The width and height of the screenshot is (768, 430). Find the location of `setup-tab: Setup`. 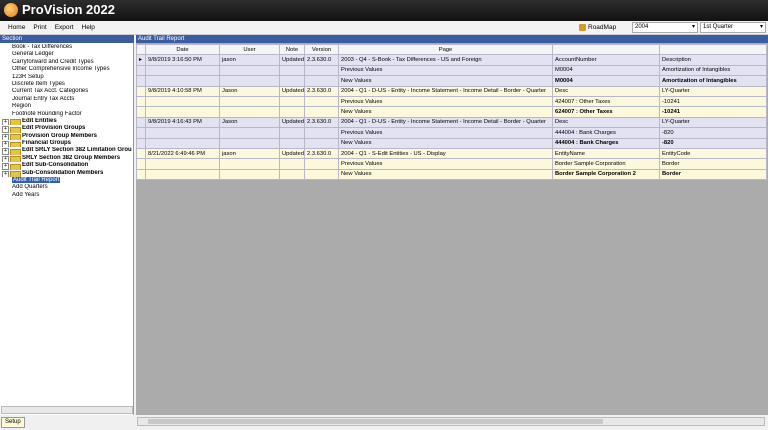

setup-tab: Setup is located at coordinates (13, 422).